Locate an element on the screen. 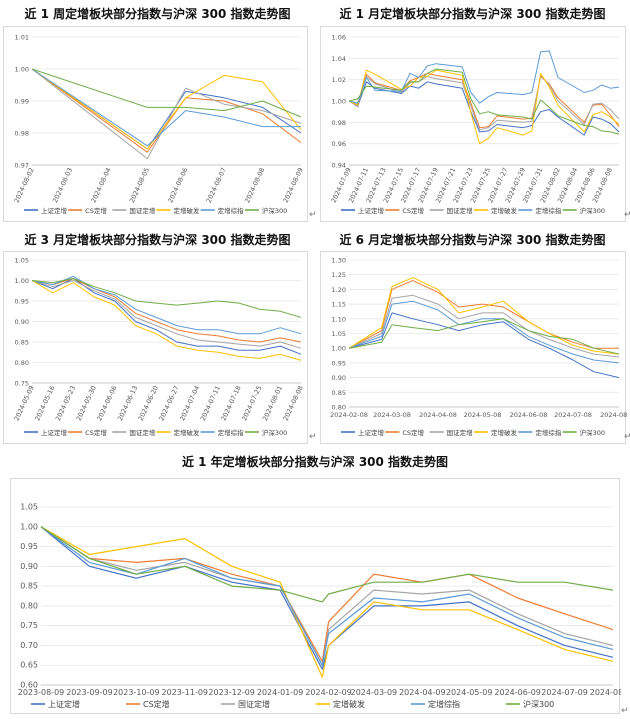  x-tick-label: 2024-08-08 is located at coordinates (613, 415).